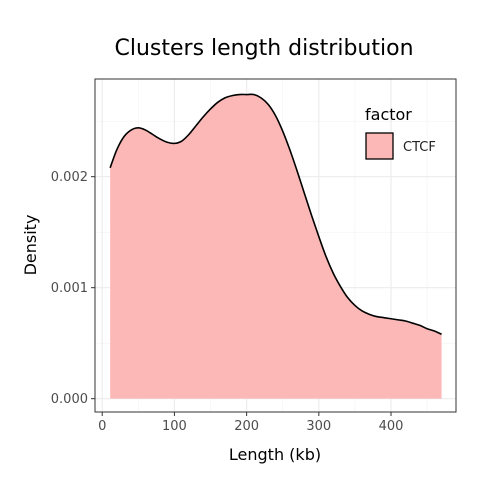  What do you see at coordinates (69, 177) in the screenshot?
I see `y-tick-label: 0.002` at bounding box center [69, 177].